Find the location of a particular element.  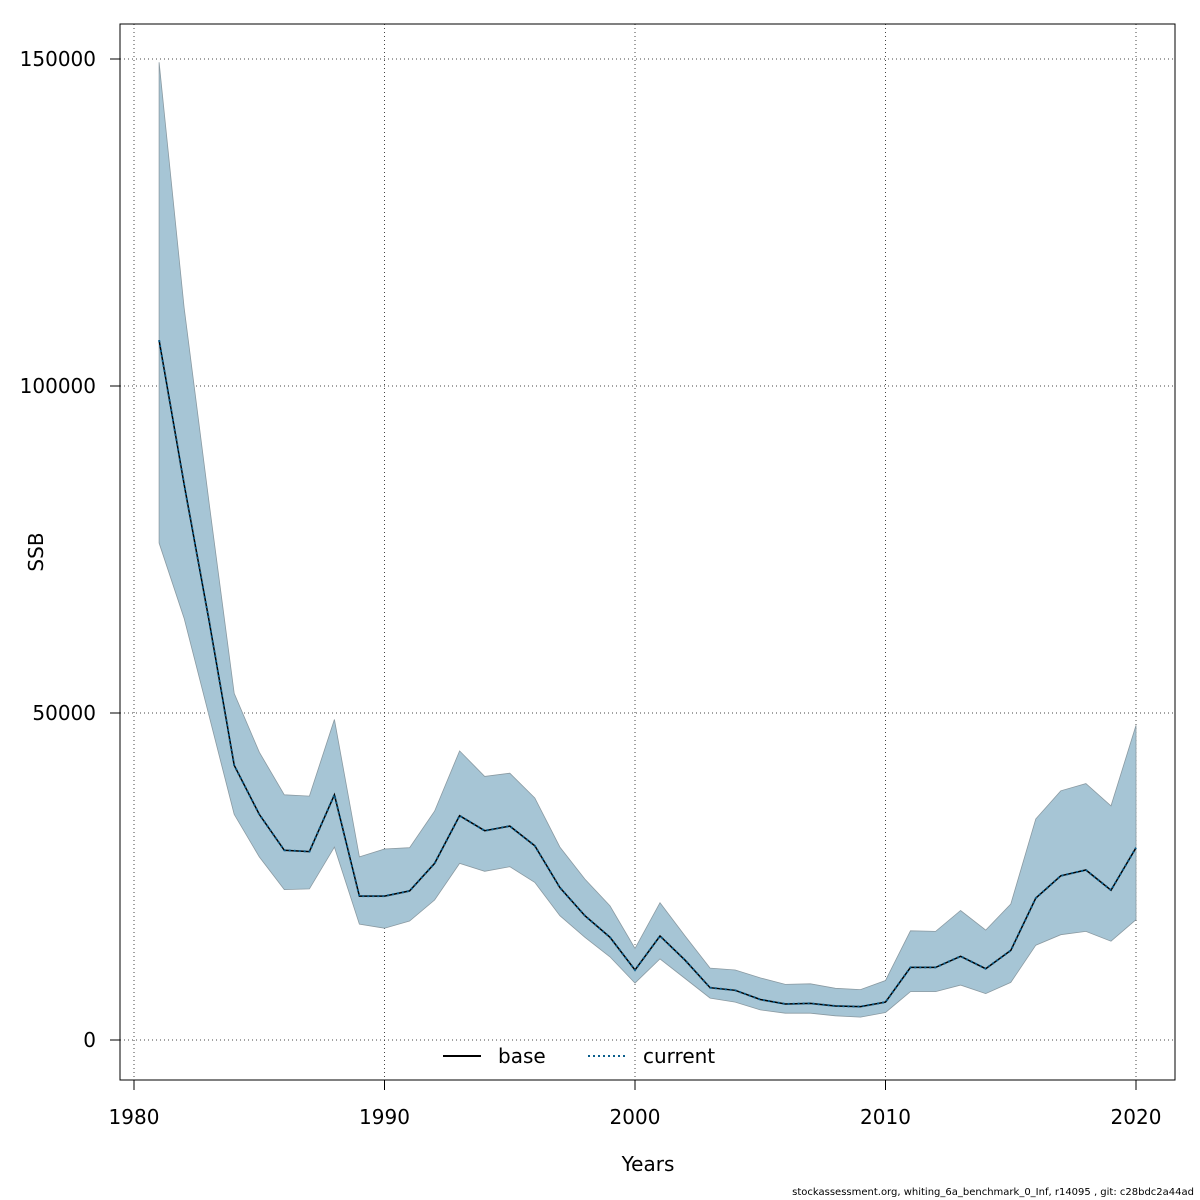

y-axis-title: SSB is located at coordinates (36, 551).